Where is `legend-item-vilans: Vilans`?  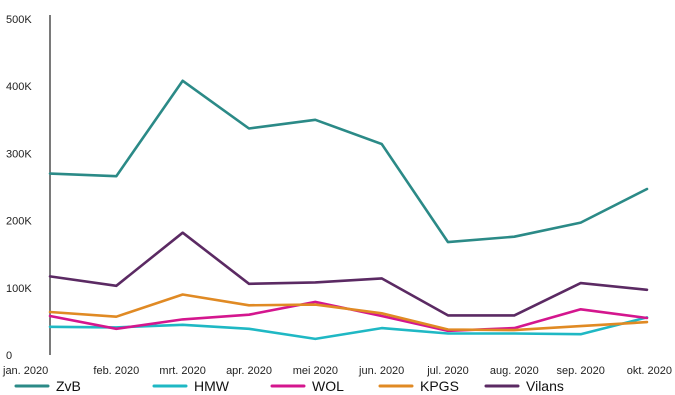 legend-item-vilans: Vilans is located at coordinates (524, 386).